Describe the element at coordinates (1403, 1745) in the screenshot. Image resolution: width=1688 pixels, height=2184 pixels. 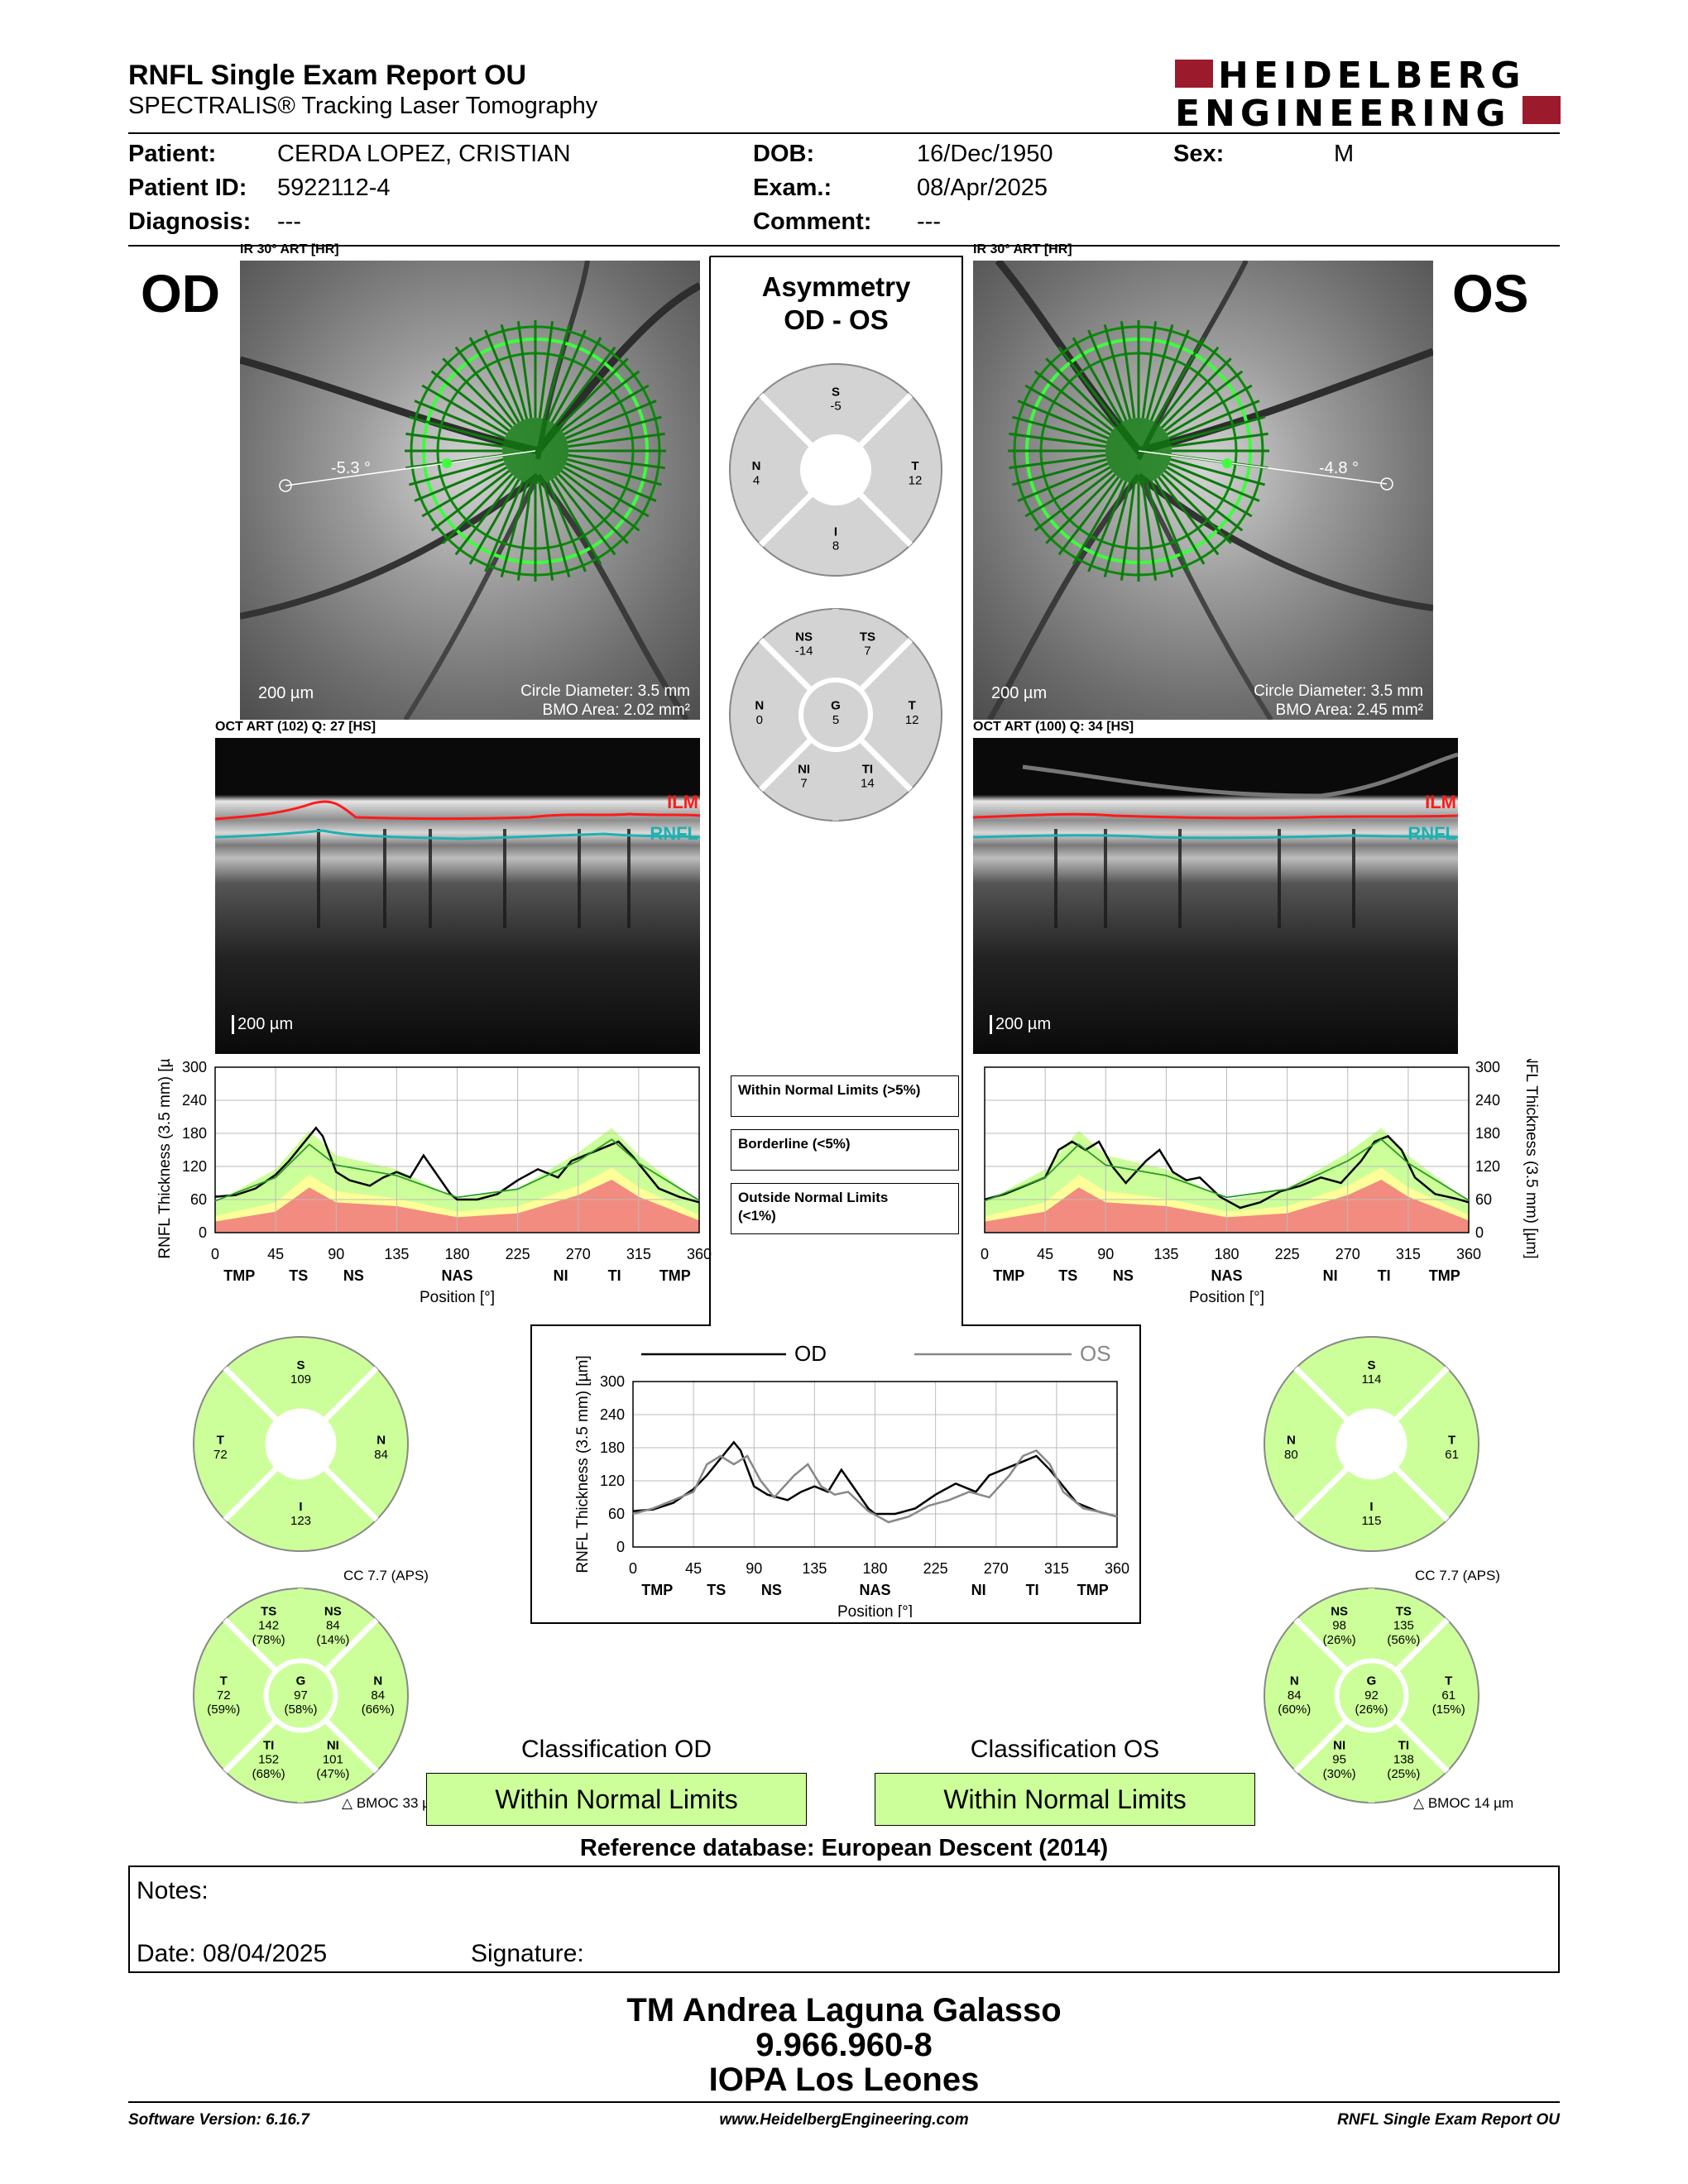
I see `sector-label-ti: TI` at that location.